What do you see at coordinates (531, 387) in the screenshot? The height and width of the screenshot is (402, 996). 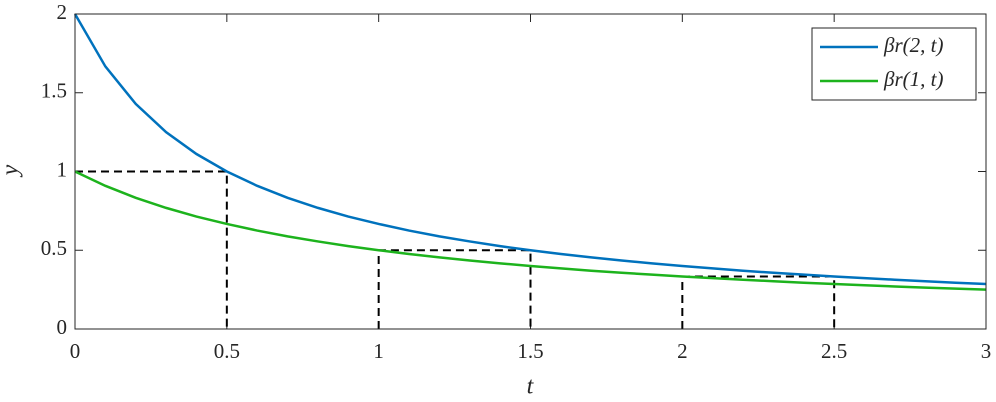 I see `x-axis-label: t` at bounding box center [531, 387].